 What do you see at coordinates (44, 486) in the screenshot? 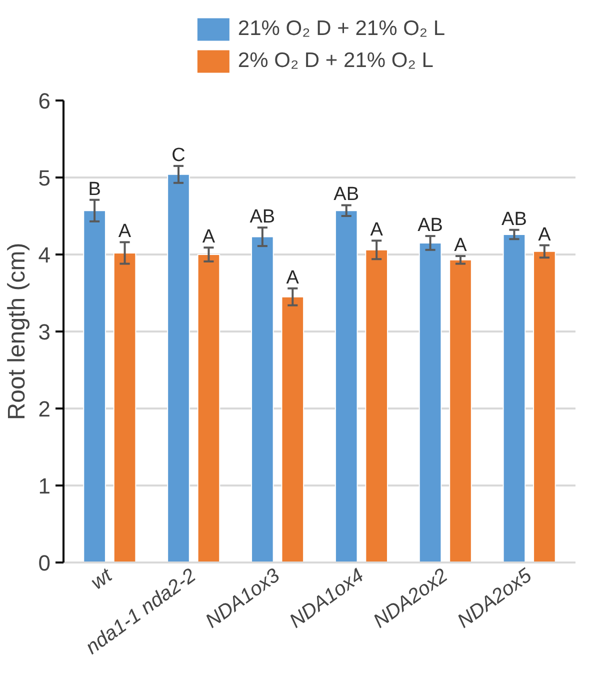
I see `y-tick-label: 1` at bounding box center [44, 486].